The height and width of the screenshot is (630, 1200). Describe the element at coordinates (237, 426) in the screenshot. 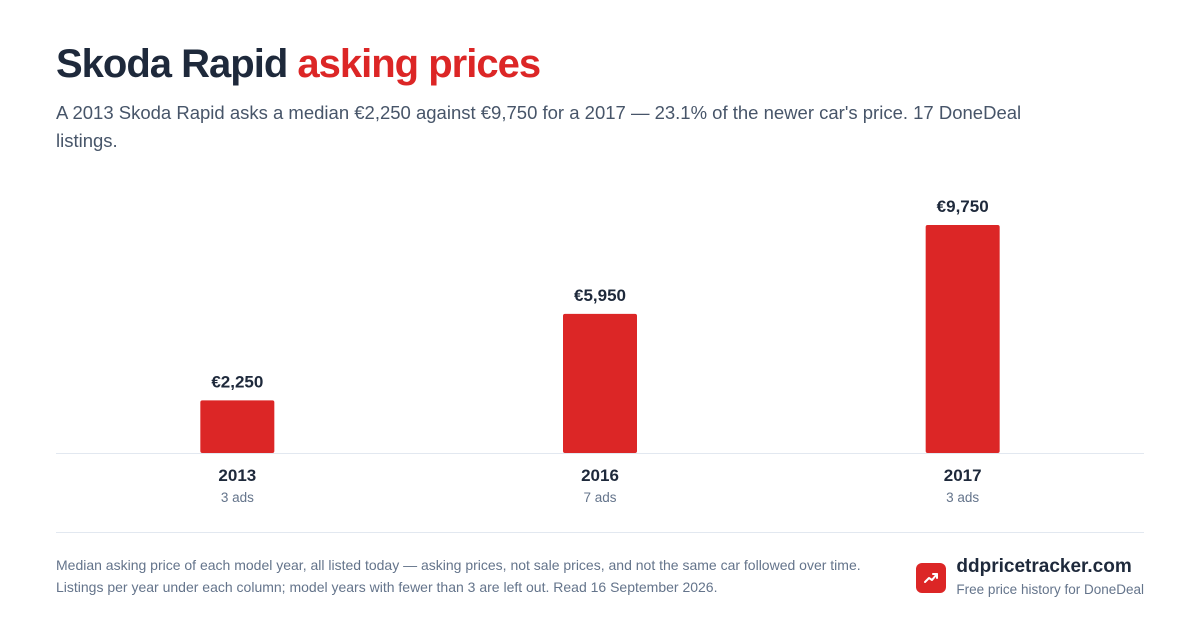

I see `bar-2013` at that location.